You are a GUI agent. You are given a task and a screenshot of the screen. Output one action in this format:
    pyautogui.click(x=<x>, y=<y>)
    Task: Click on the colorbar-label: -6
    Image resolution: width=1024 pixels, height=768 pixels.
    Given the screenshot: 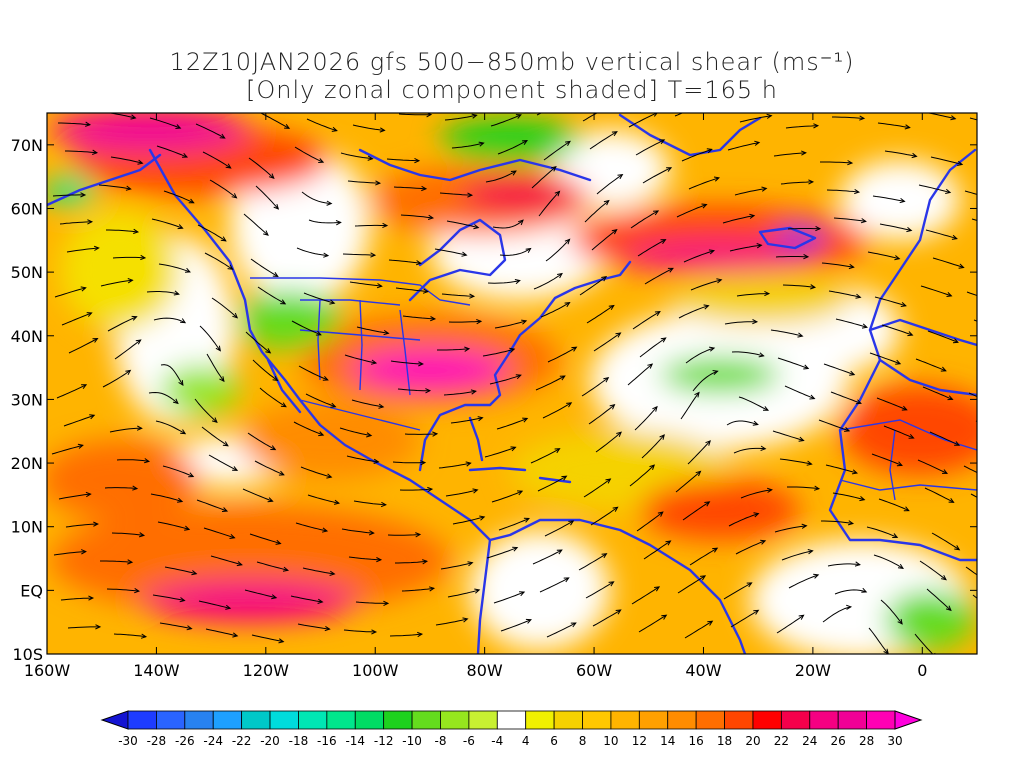 What is the action you would take?
    pyautogui.click(x=469, y=741)
    